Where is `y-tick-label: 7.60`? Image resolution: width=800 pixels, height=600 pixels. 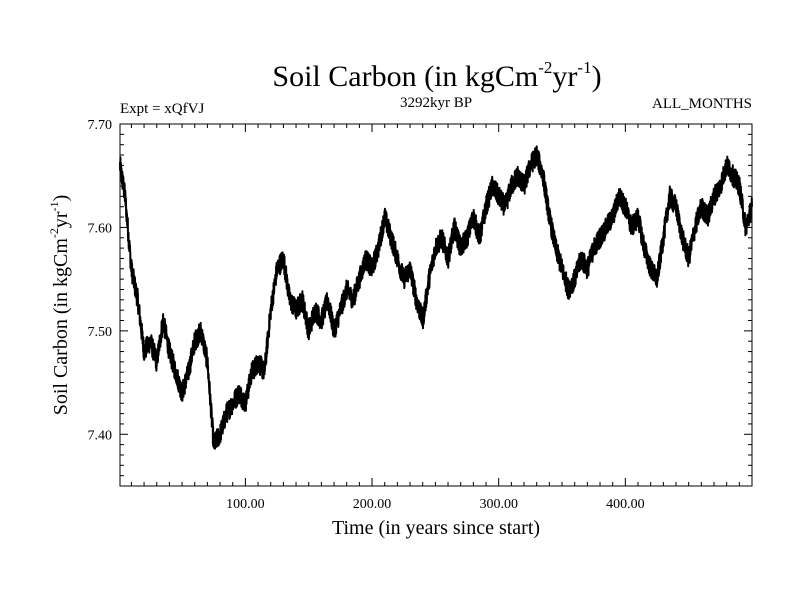 y-tick-label: 7.60 is located at coordinates (100, 228).